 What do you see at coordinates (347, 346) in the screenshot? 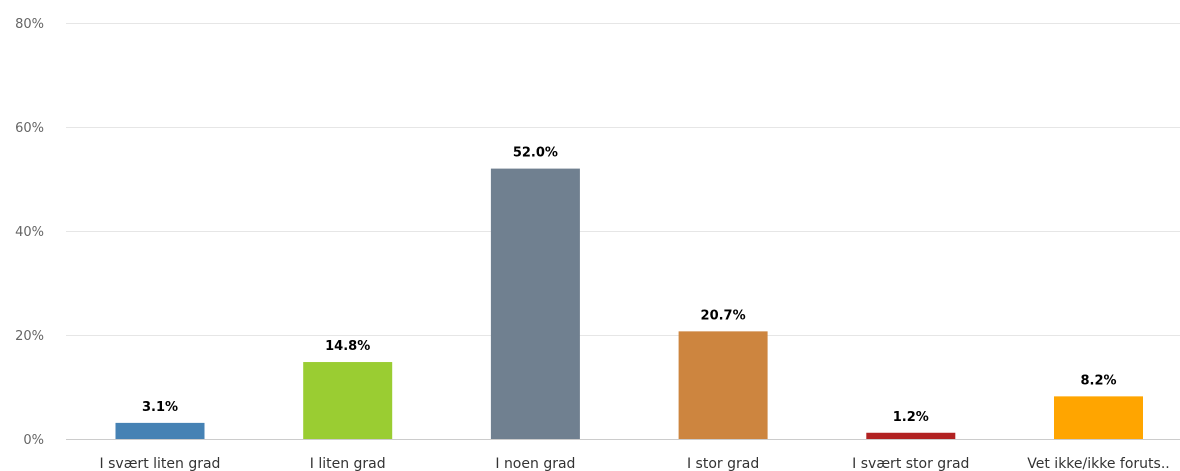
I see `data-label: 14.8%` at bounding box center [347, 346].